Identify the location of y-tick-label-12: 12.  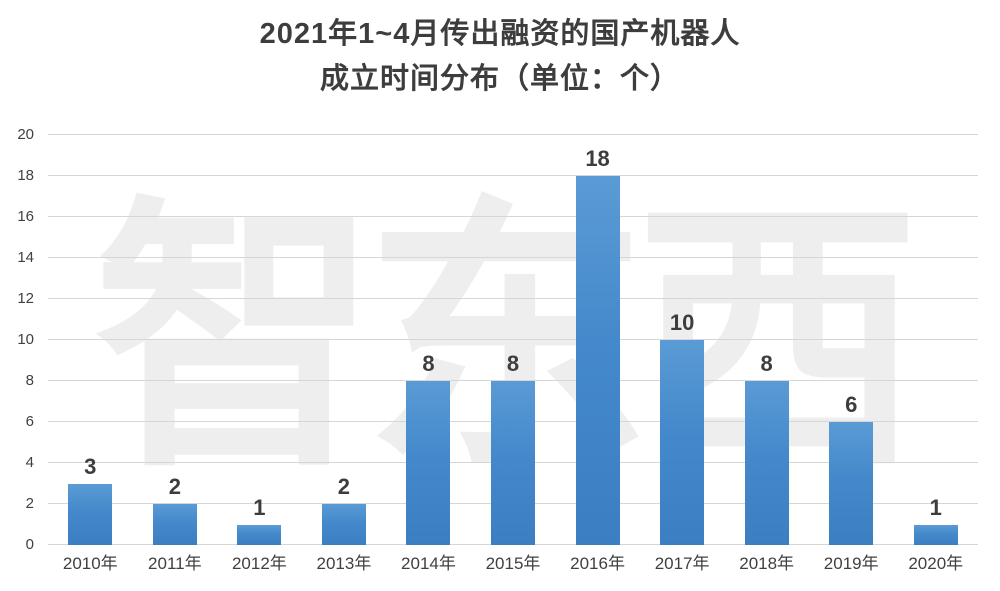
(25, 298).